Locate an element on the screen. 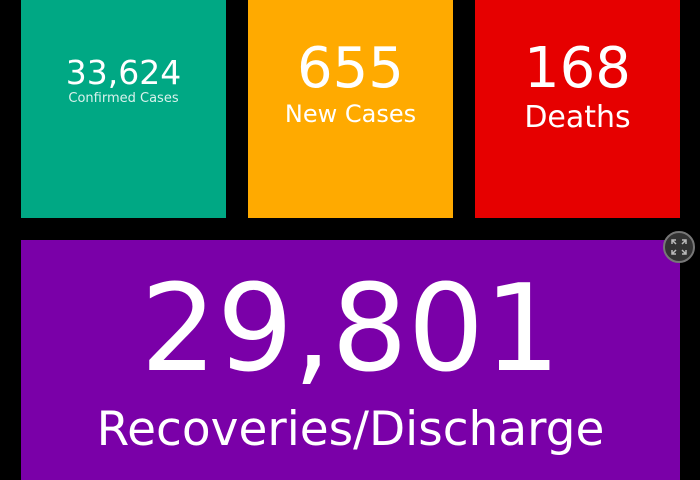  deaths-tile: 168 Deaths is located at coordinates (577, 109).